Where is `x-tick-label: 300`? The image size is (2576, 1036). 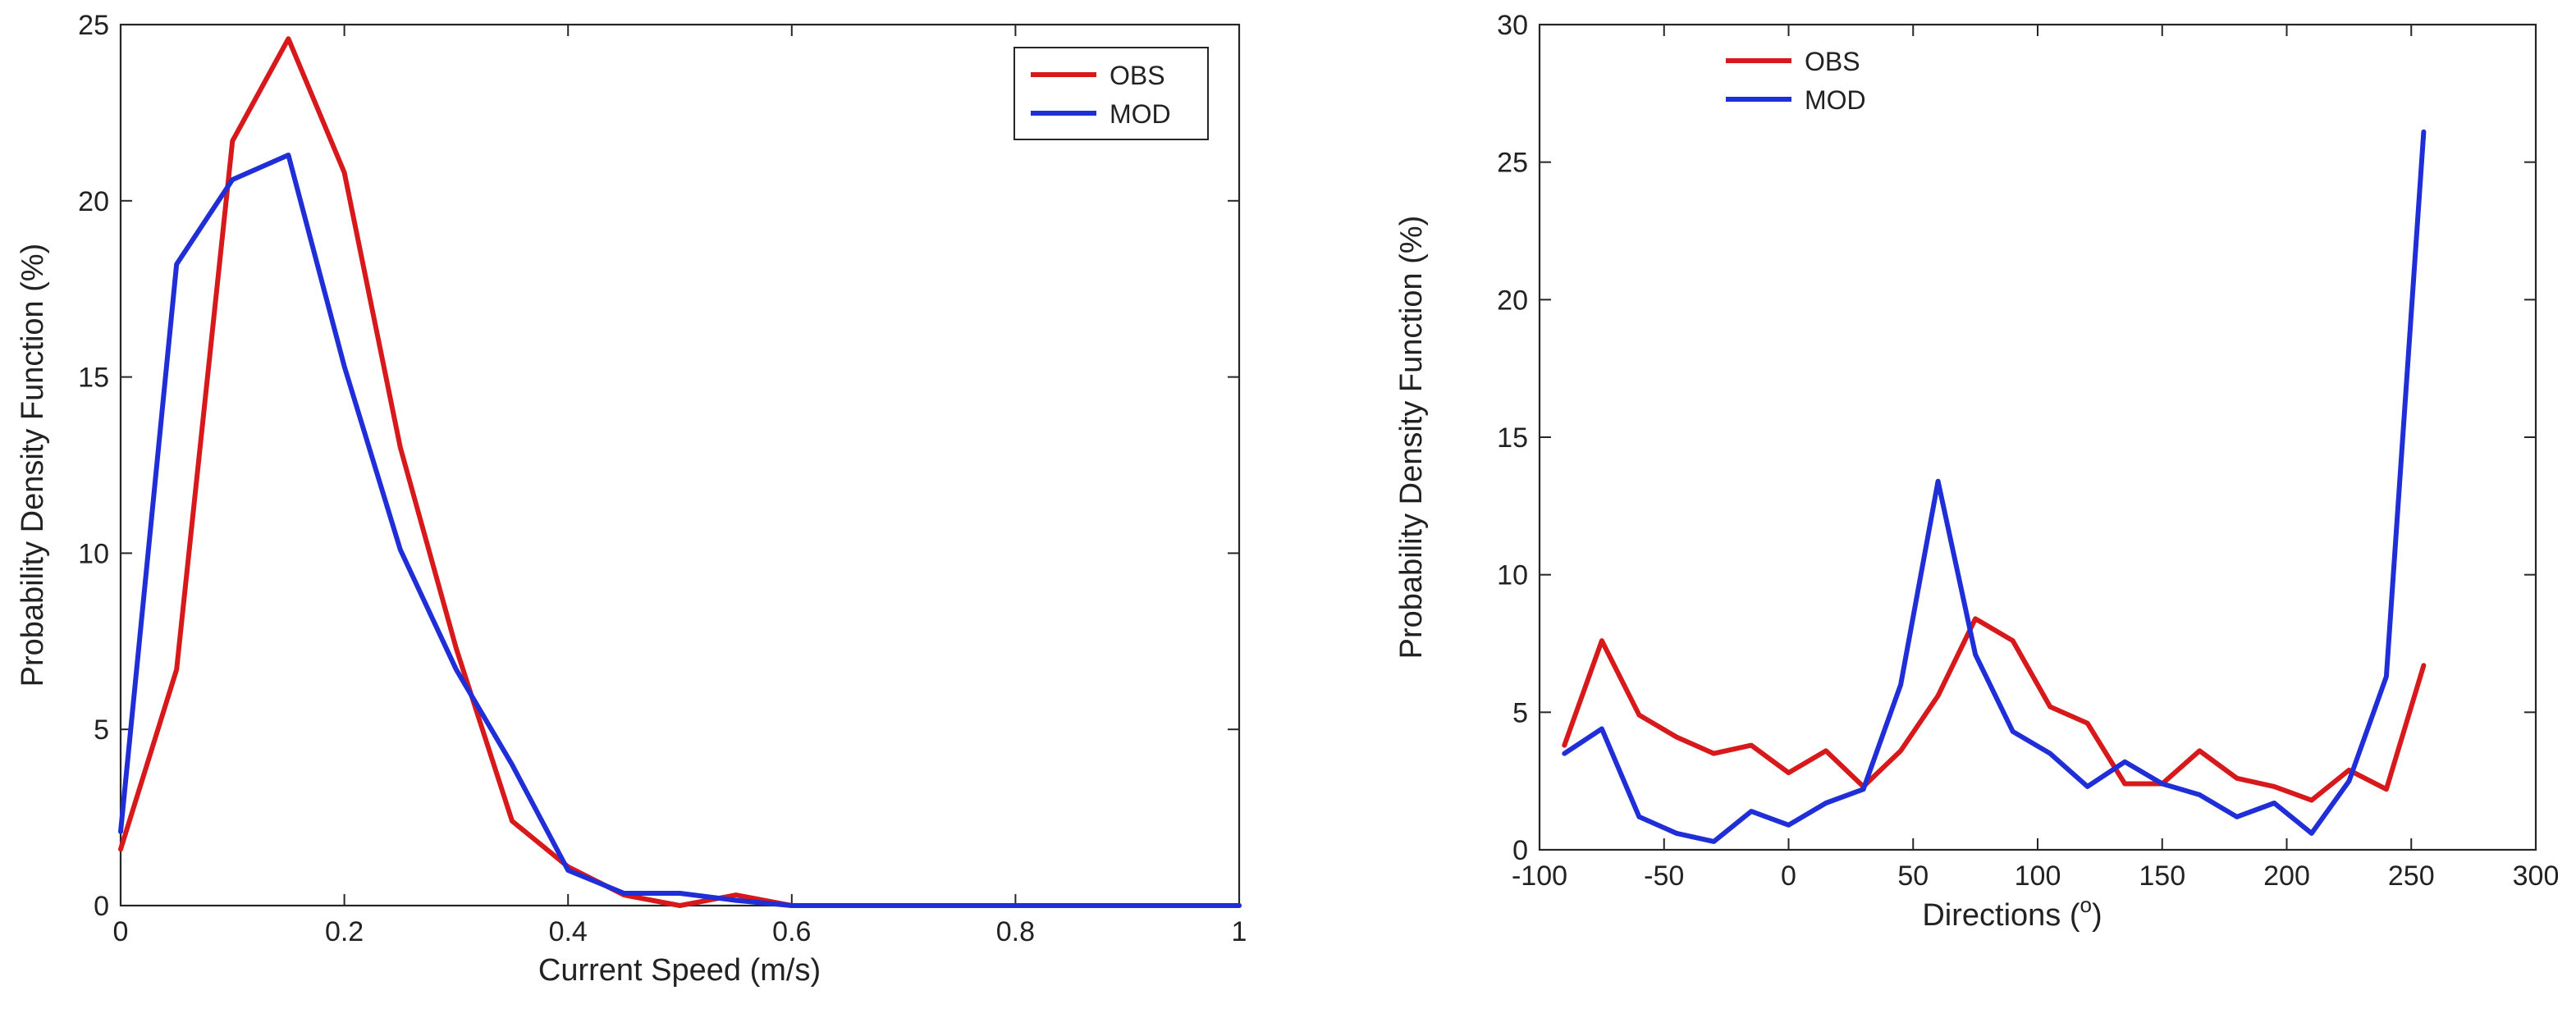 x-tick-label: 300 is located at coordinates (2536, 876).